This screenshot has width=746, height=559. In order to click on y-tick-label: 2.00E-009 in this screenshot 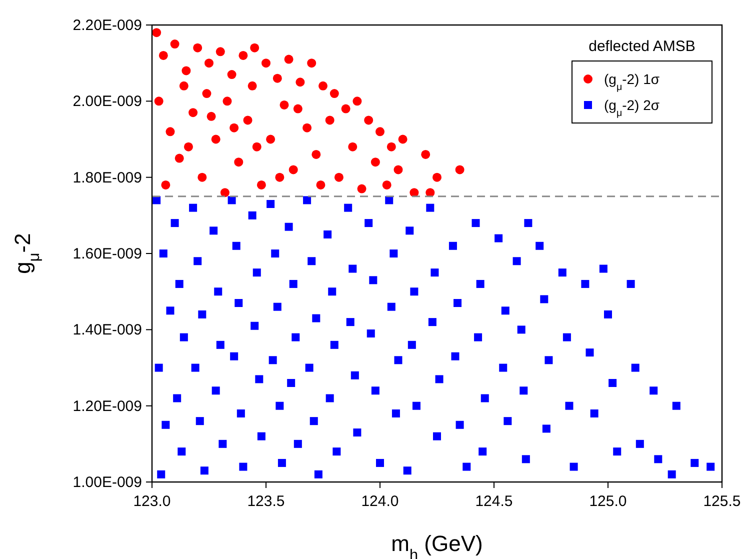, I will do `click(107, 101)`.